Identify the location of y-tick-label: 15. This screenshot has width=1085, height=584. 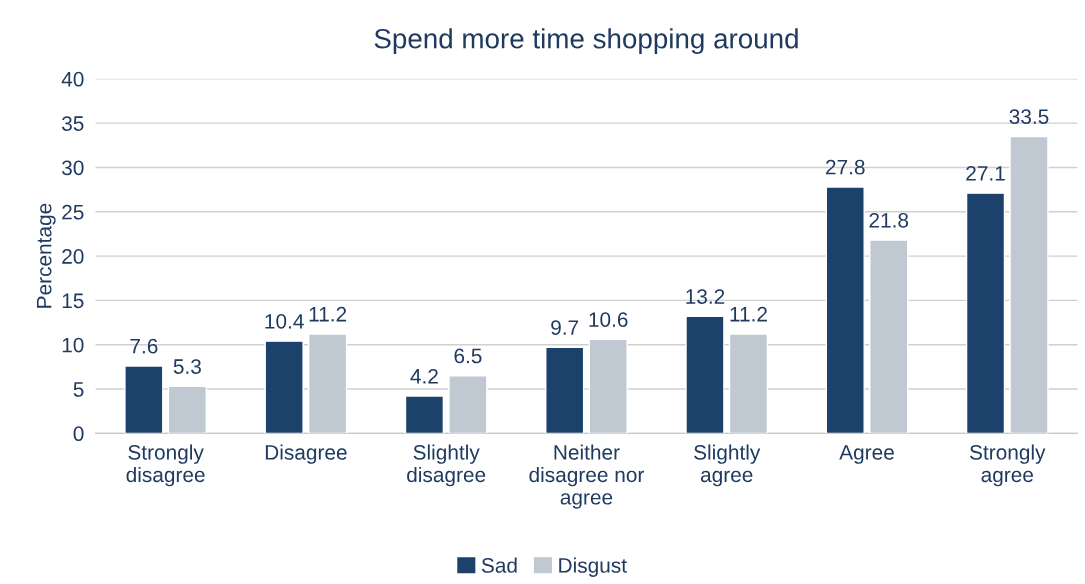
(73, 301).